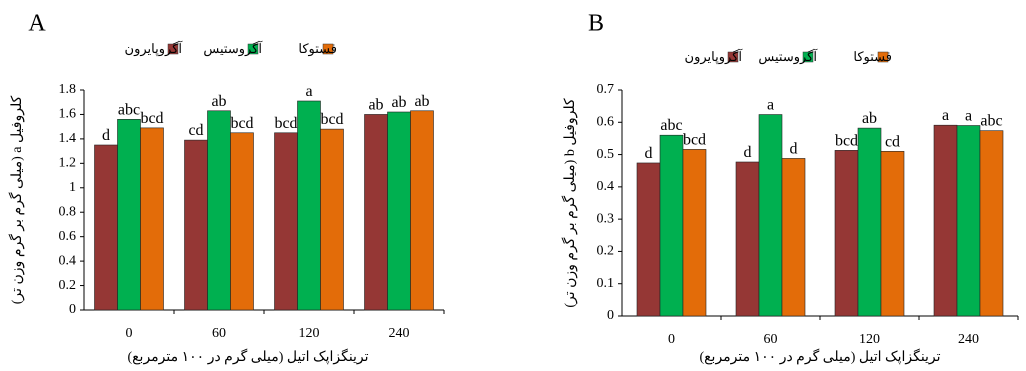 This screenshot has width=1026, height=371. What do you see at coordinates (68, 163) in the screenshot?
I see `y-tick-label: 1.2` at bounding box center [68, 163].